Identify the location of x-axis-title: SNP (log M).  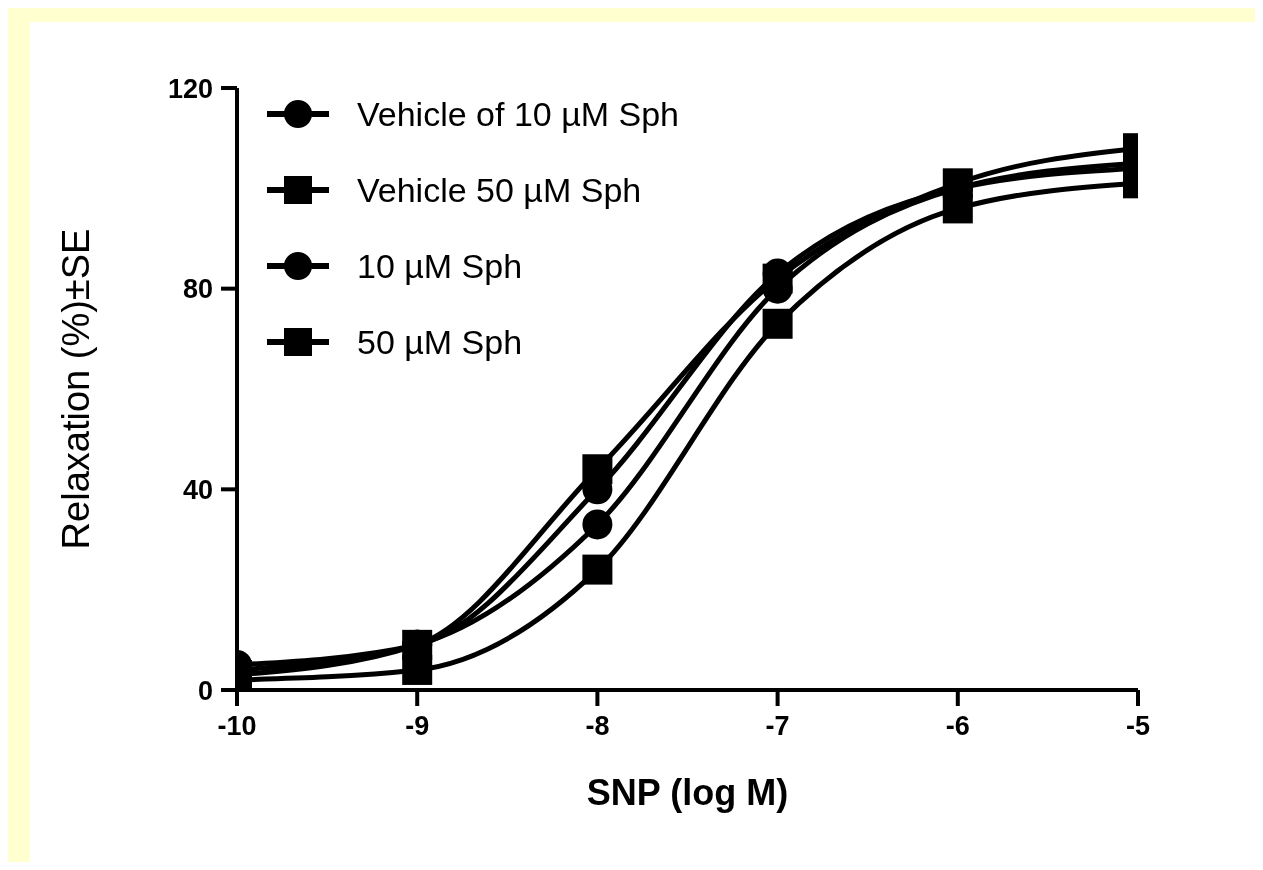
(687, 792).